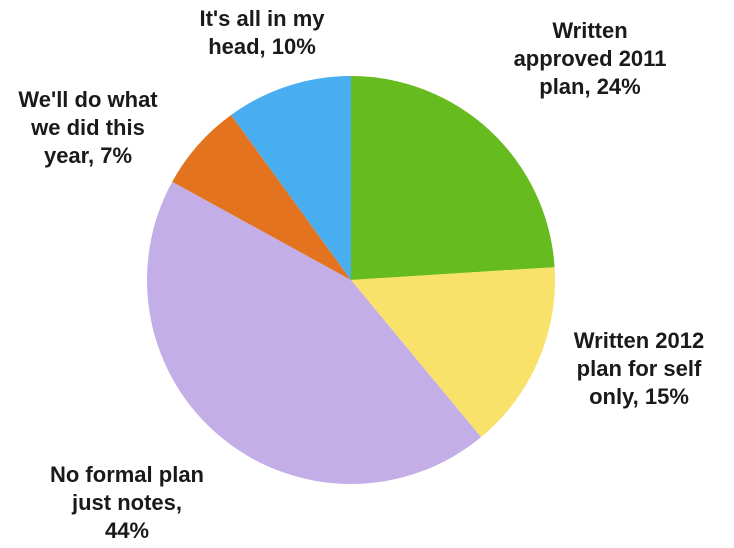 The image size is (734, 548). Describe the element at coordinates (589, 30) in the screenshot. I see `slice-label-line: Written` at that location.